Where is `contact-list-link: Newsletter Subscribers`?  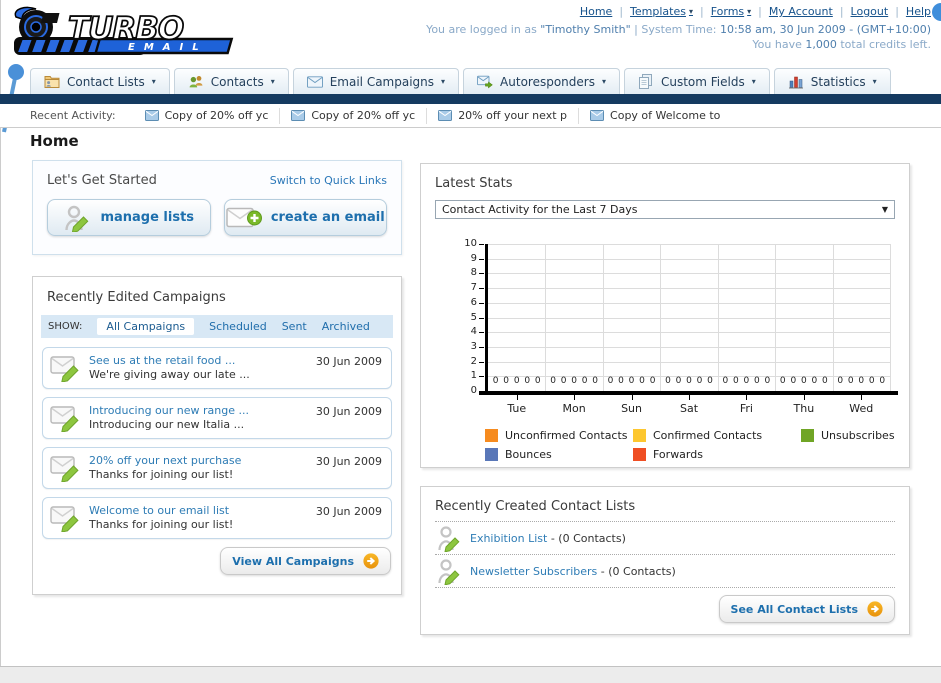 contact-list-link: Newsletter Subscribers is located at coordinates (534, 571).